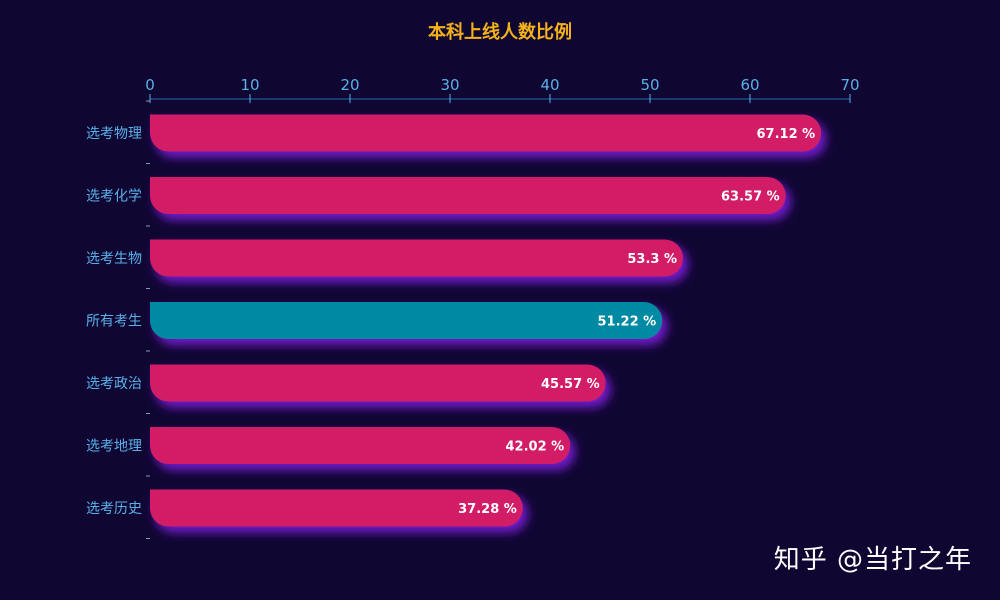 The width and height of the screenshot is (1000, 600). Describe the element at coordinates (114, 384) in the screenshot. I see `category-label: 选考政治` at that location.